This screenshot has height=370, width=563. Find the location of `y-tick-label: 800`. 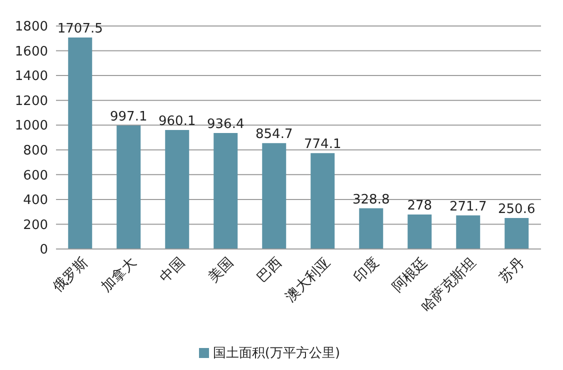

y-tick-label: 800 is located at coordinates (35, 151).